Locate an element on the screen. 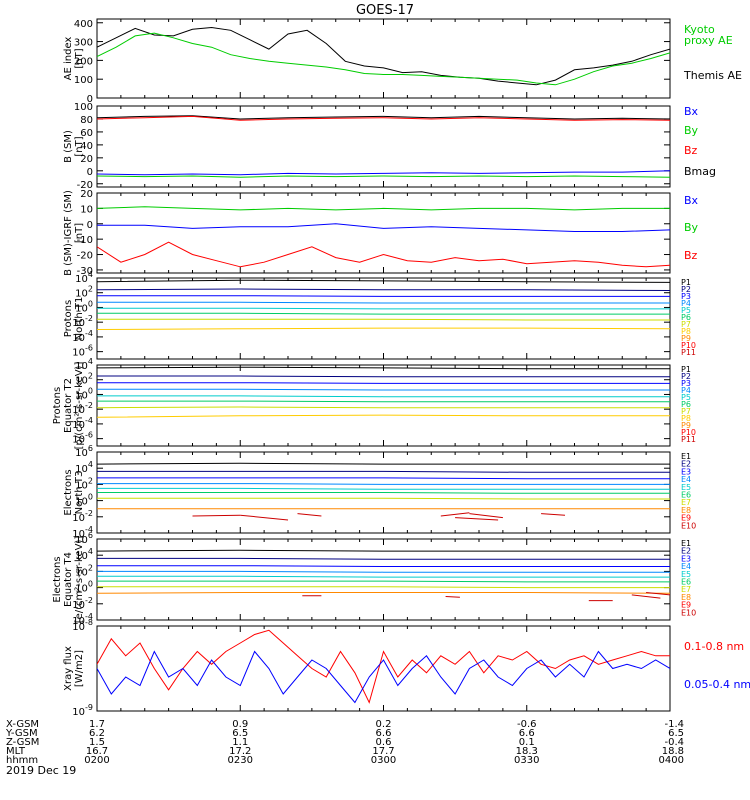 This screenshot has height=800, width=750. y-tick-label: 300 is located at coordinates (83, 43).